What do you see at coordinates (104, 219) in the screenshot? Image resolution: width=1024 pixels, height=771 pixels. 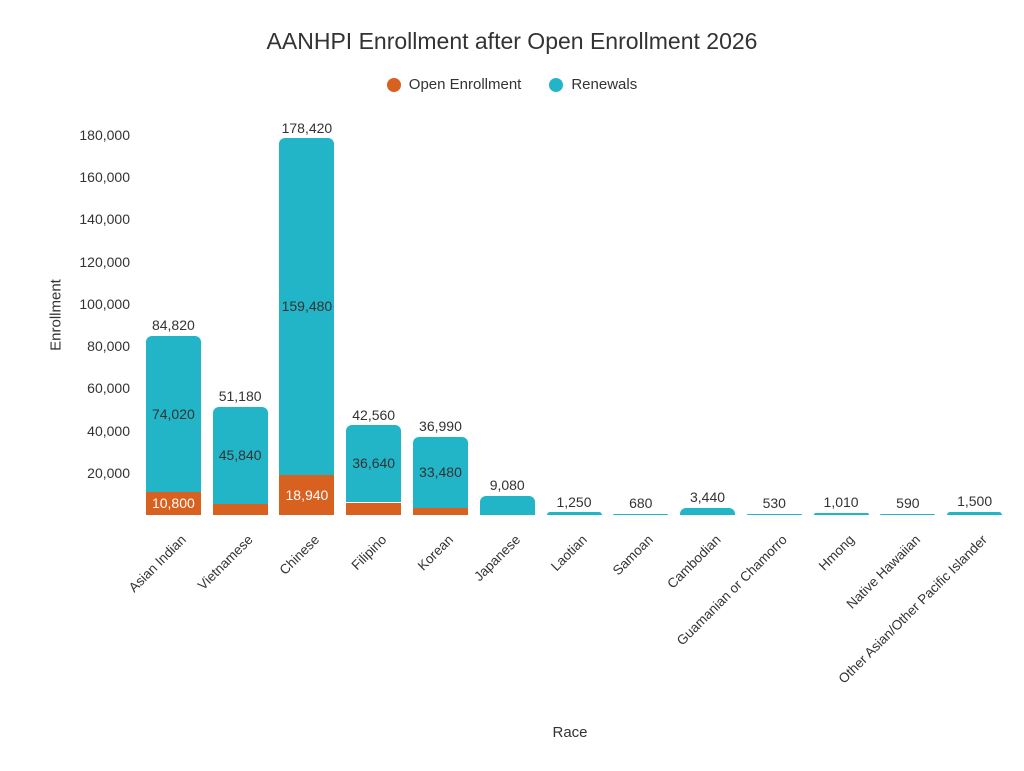 I see `y-tick-label-140-000: 140,000` at bounding box center [104, 219].